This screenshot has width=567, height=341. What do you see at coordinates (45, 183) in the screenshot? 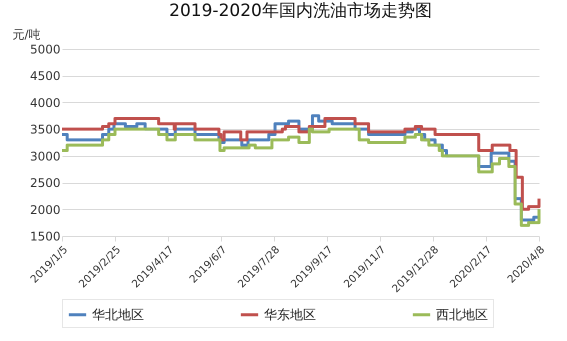
I see `y-tick-label: 2500` at bounding box center [45, 183].